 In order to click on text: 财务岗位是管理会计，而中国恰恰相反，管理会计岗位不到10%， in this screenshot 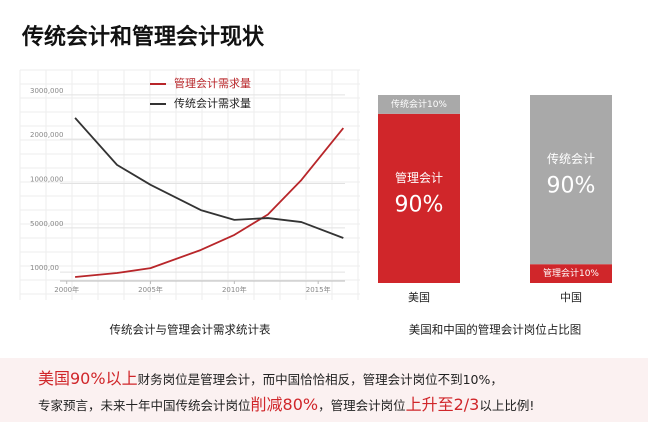, I will do `click(320, 379)`.